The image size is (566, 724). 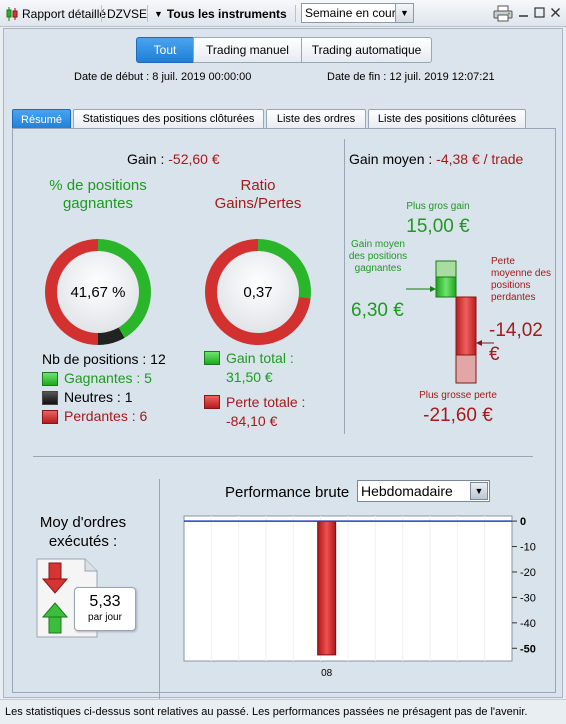 I want to click on gain-moyen-row: Gain moyen : -4,38 € / trade, so click(x=436, y=159).